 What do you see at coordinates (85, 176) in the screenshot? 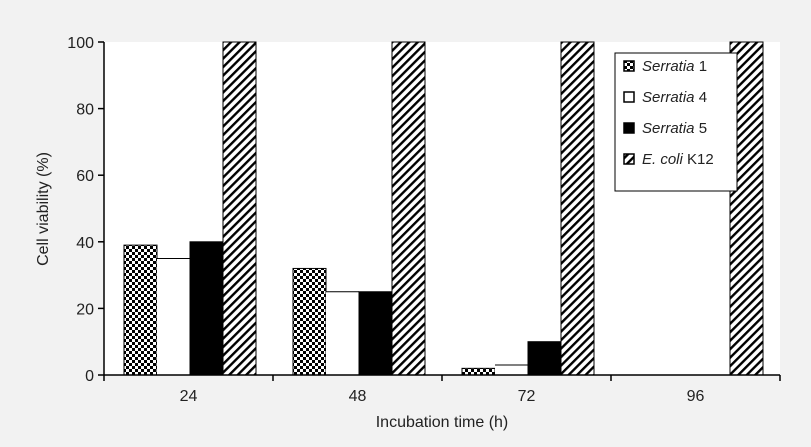
I see `y-tick-label: 60` at bounding box center [85, 176].